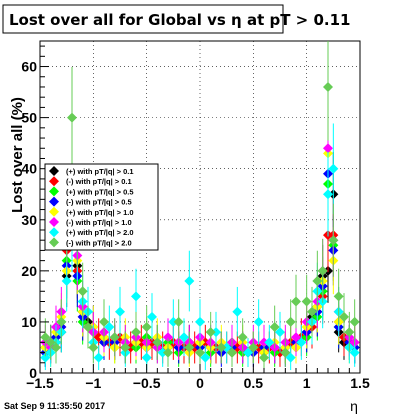 This screenshot has width=400, height=414. Describe the element at coordinates (33, 373) in the screenshot. I see `y-tick-label: 0` at that location.